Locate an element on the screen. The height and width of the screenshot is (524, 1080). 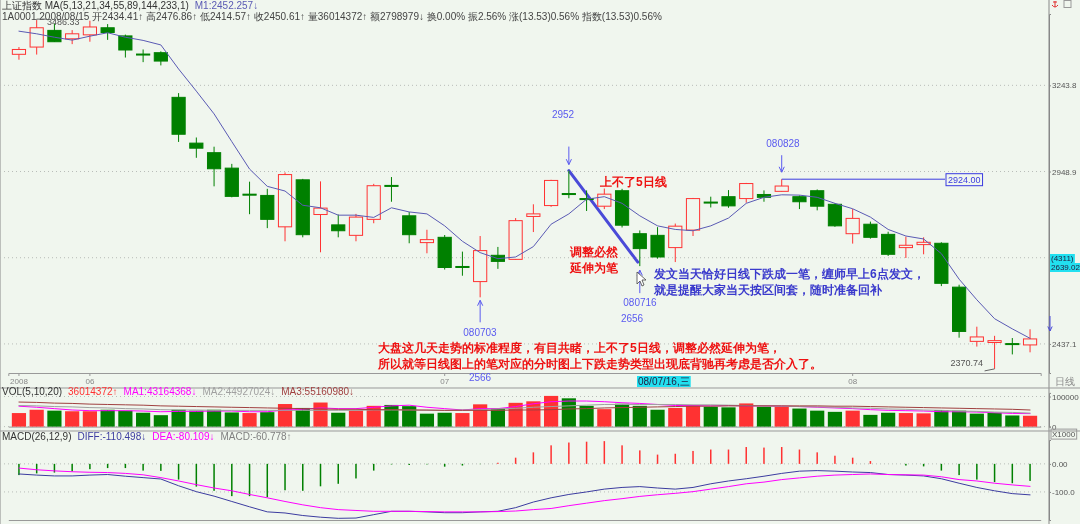
text: X1000 is located at coordinates (1064, 434).